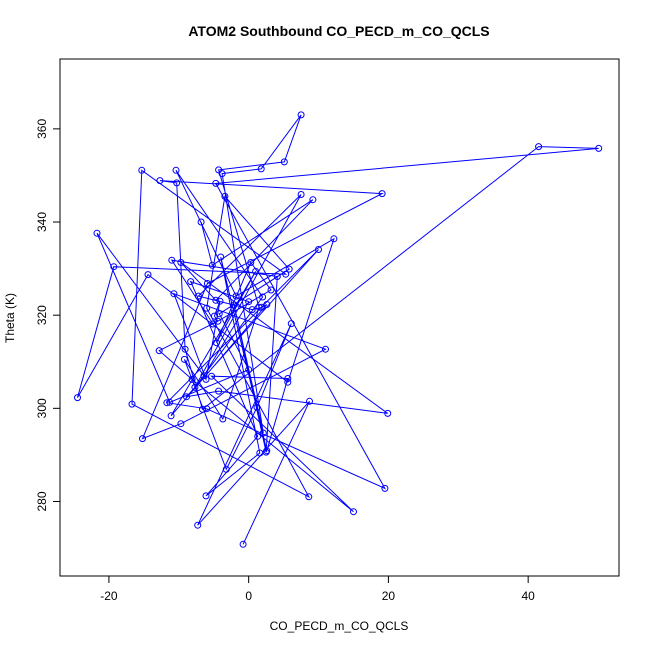 The height and width of the screenshot is (650, 650). Describe the element at coordinates (42, 315) in the screenshot. I see `y-tick-label-2: 320` at that location.